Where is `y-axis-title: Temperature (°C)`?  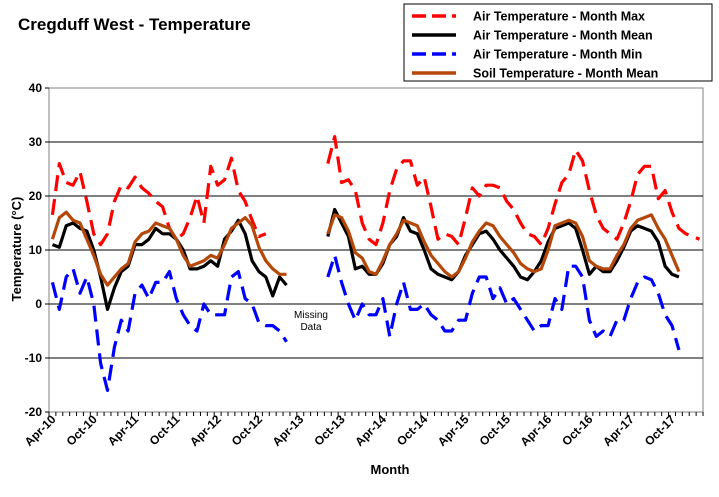
y-axis-title: Temperature (°C) is located at coordinates (16, 249).